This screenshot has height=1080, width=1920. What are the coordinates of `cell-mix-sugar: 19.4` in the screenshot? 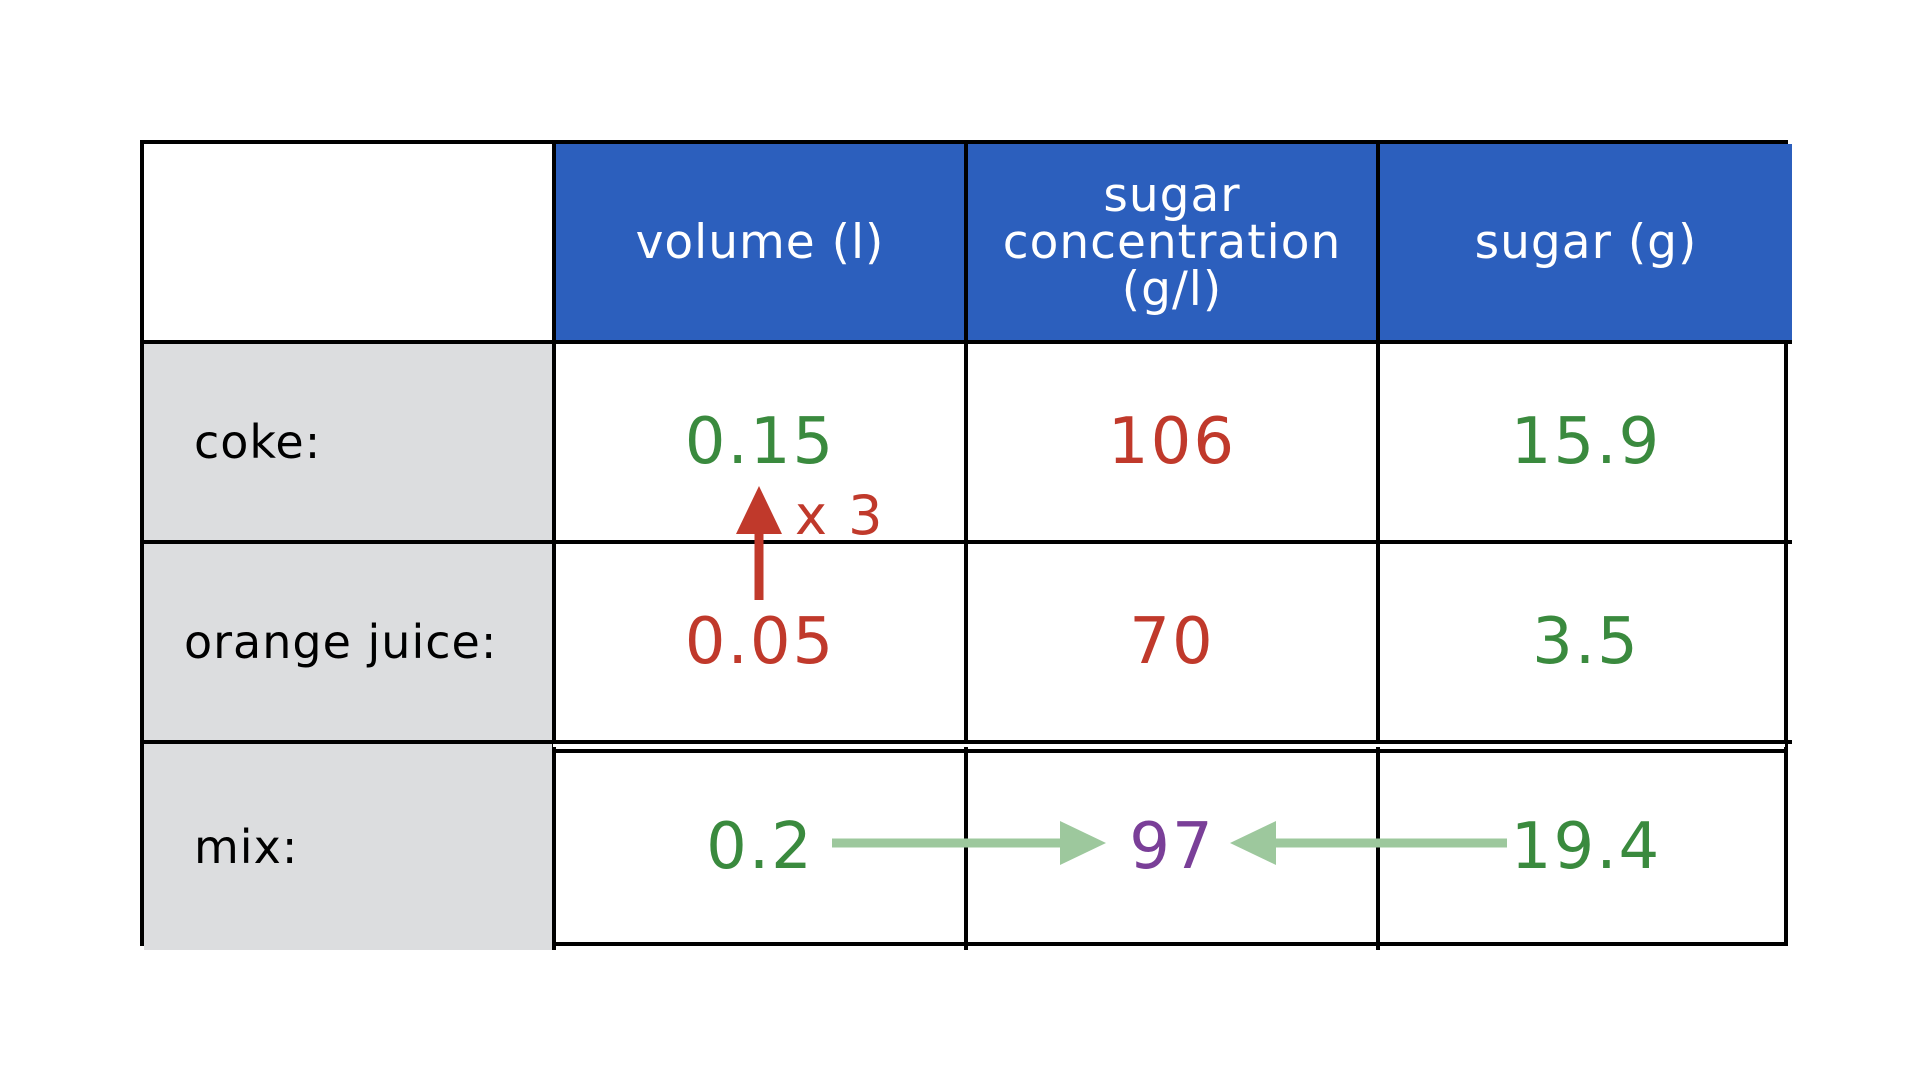 It's located at (1586, 847).